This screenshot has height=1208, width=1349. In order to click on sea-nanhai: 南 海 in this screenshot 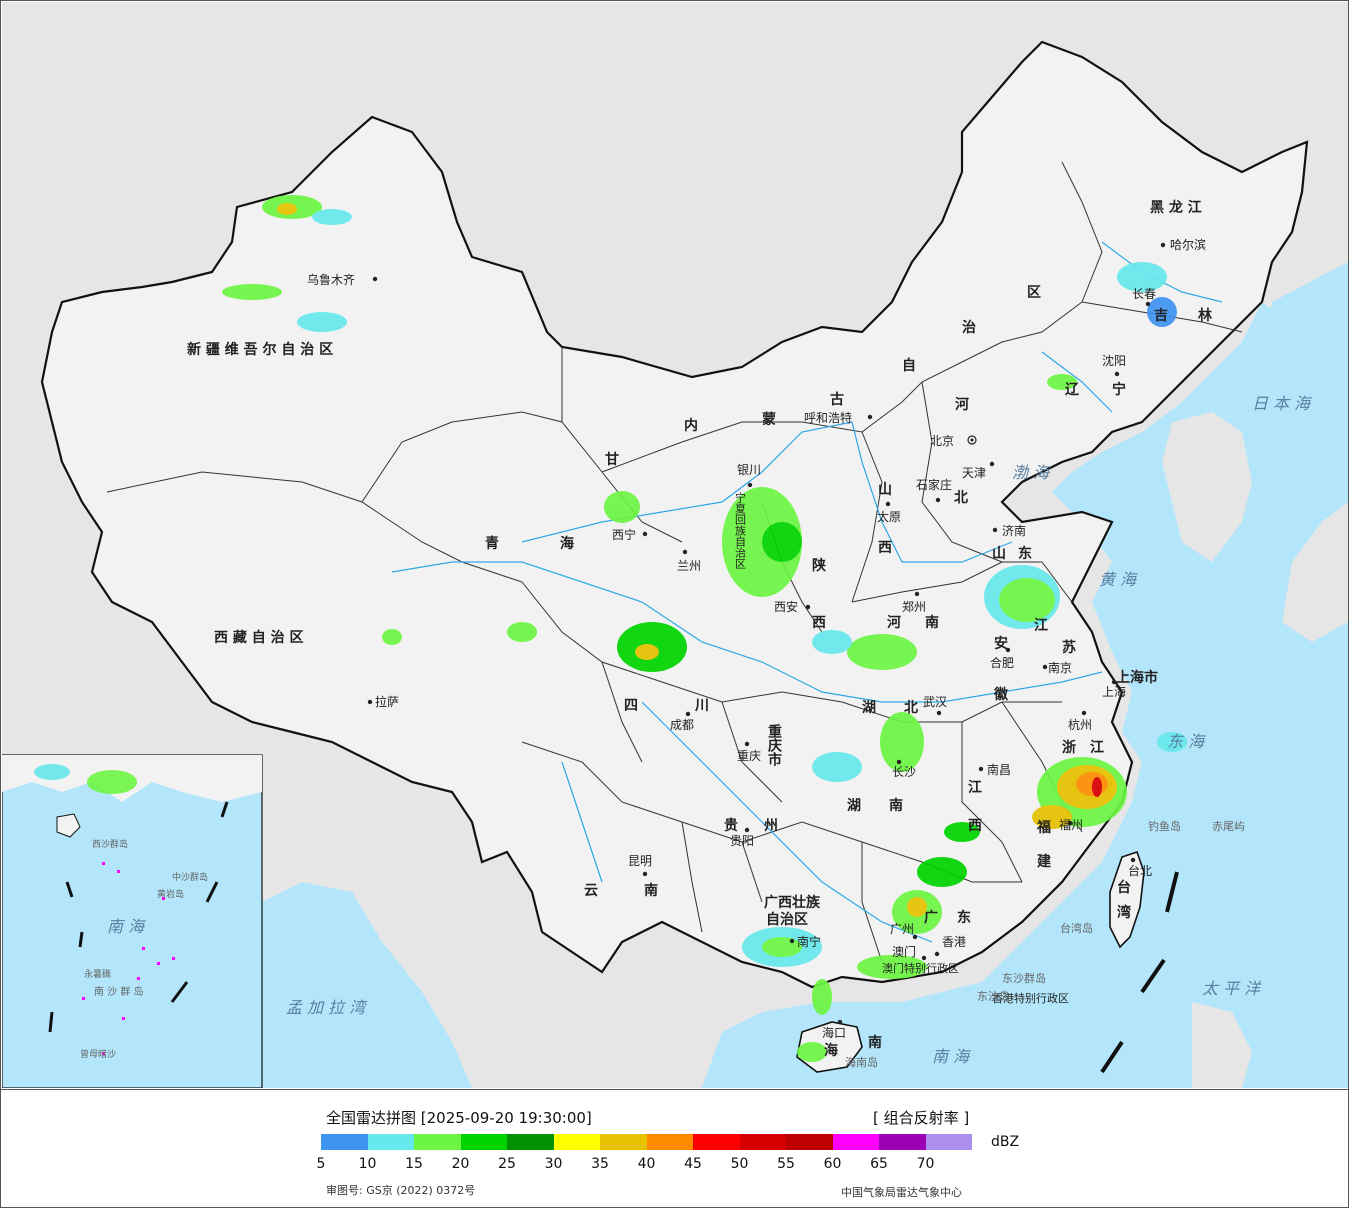, I will do `click(951, 1056)`.